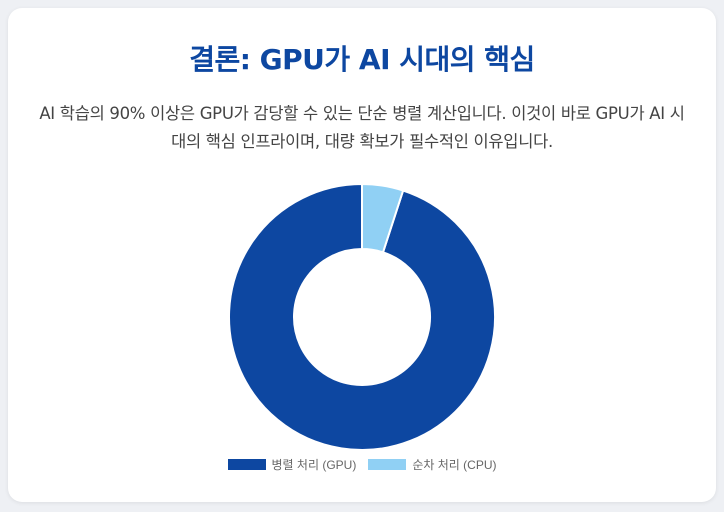 The image size is (724, 512). I want to click on donut-slice-cpu, so click(383, 218).